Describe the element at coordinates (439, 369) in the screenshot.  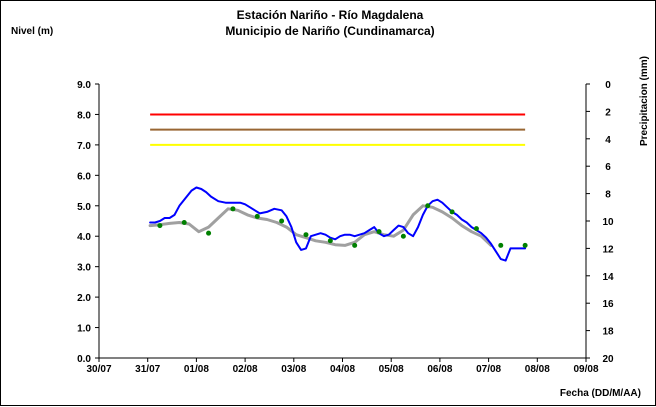
I see `x-tick-label: 06/08` at that location.